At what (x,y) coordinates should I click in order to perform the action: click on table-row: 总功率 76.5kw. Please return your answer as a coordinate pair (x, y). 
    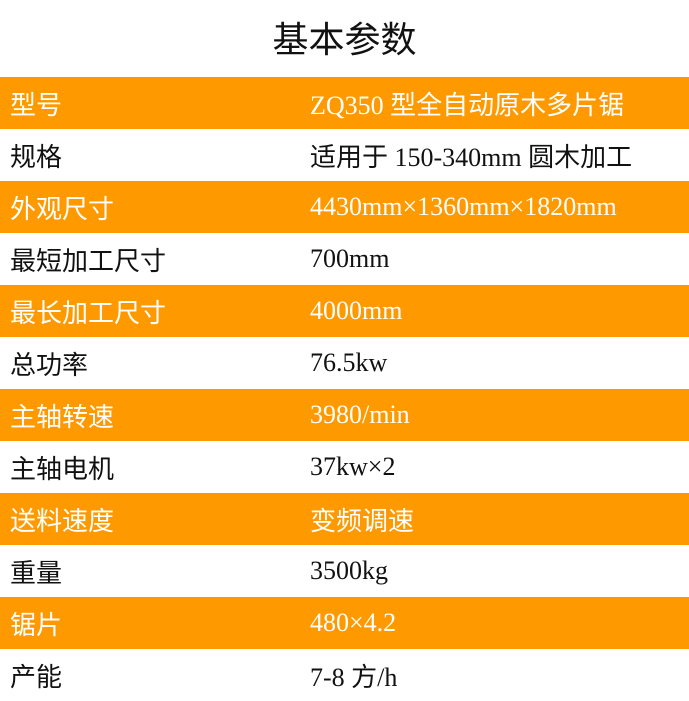
    Looking at the image, I should click on (344, 363).